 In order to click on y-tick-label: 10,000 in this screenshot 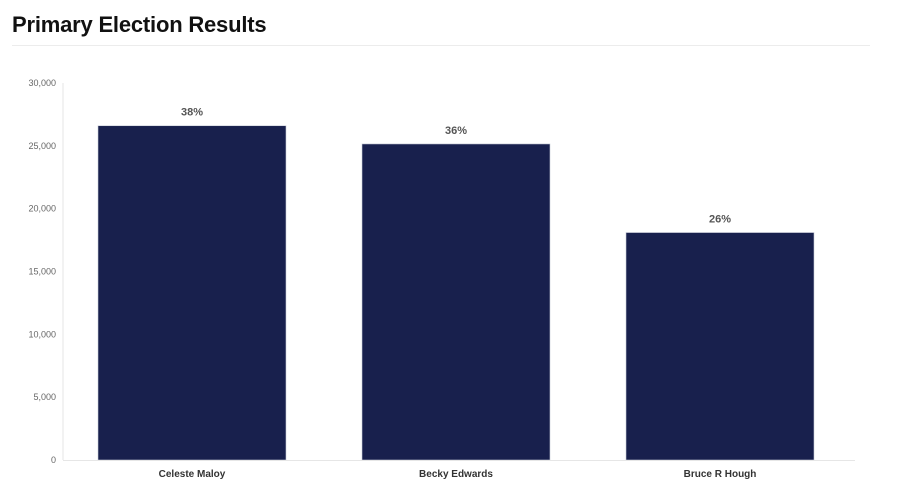, I will do `click(42, 334)`.